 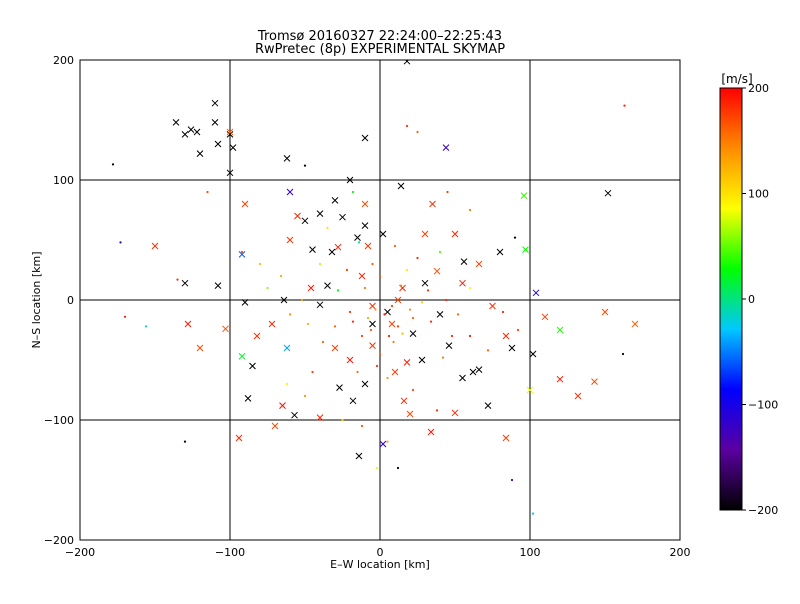 I want to click on colorbar-tick-labels: −200 −100 0 100 200, so click(x=760, y=299).